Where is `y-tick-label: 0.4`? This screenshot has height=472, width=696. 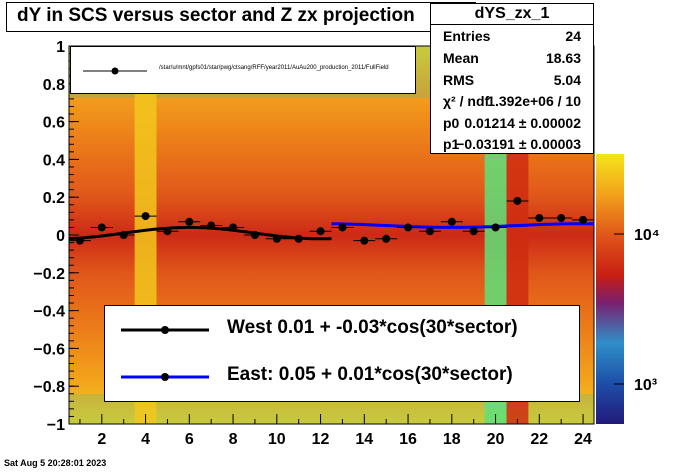
y-tick-label: 0.4 is located at coordinates (54, 160).